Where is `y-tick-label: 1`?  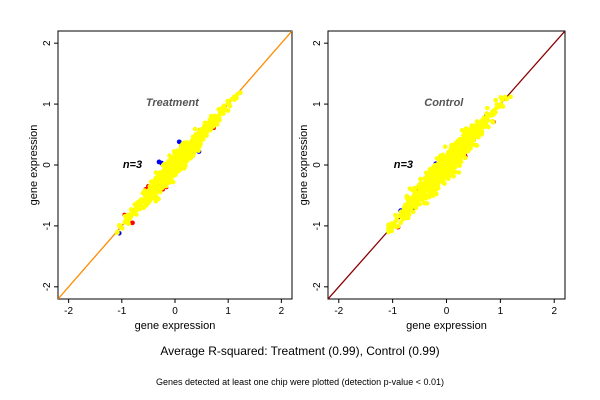
y-tick-label: 1 is located at coordinates (47, 104).